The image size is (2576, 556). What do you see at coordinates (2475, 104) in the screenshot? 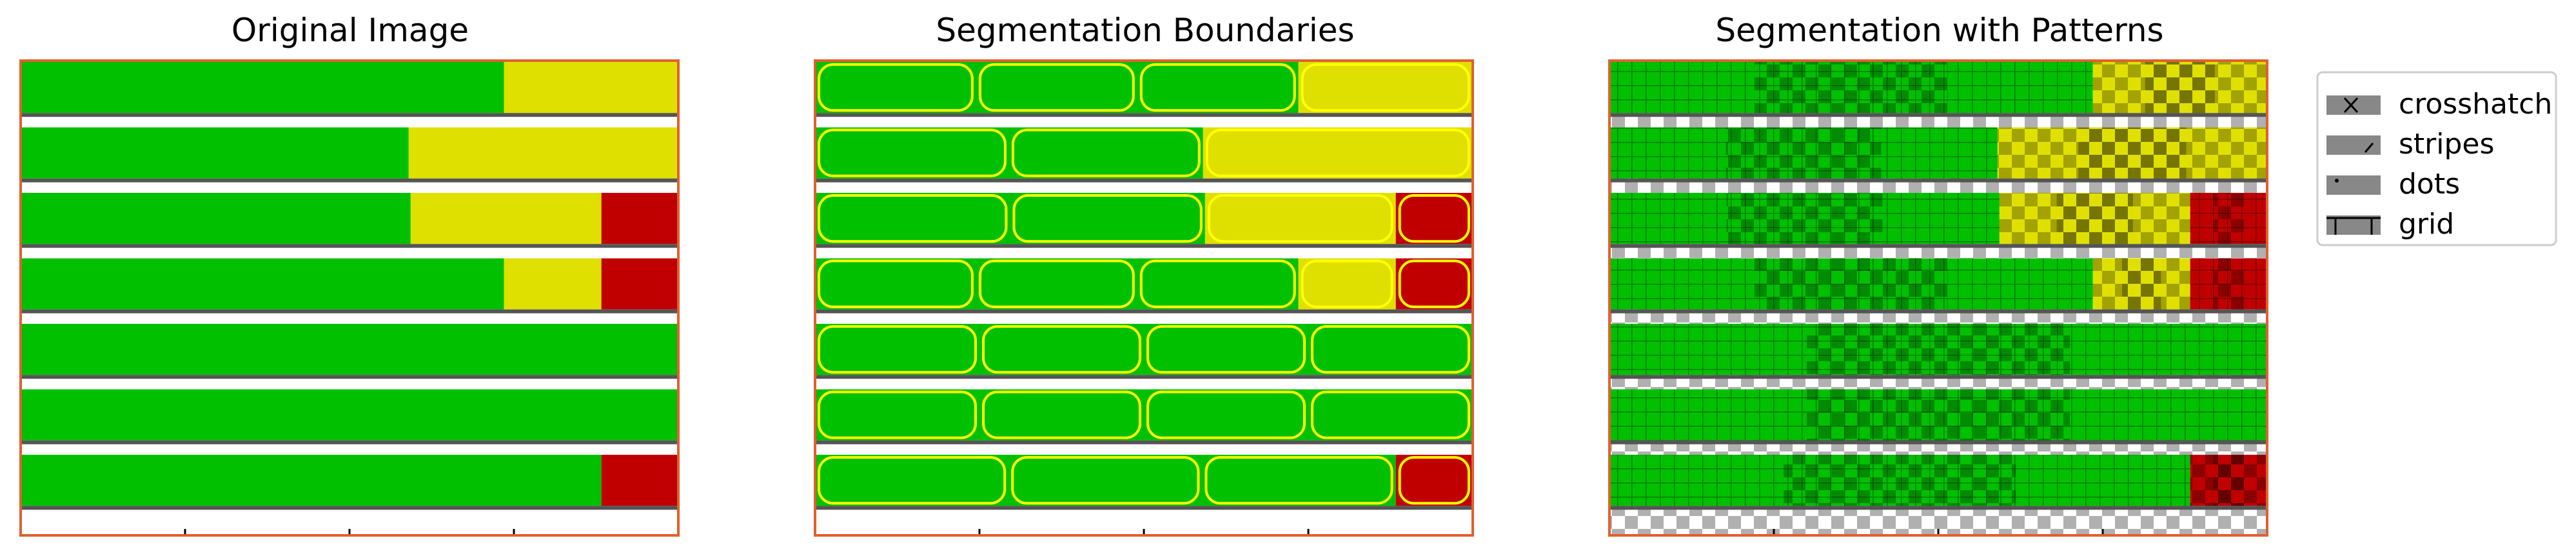
I see `legend-label: crosshatch` at bounding box center [2475, 104].